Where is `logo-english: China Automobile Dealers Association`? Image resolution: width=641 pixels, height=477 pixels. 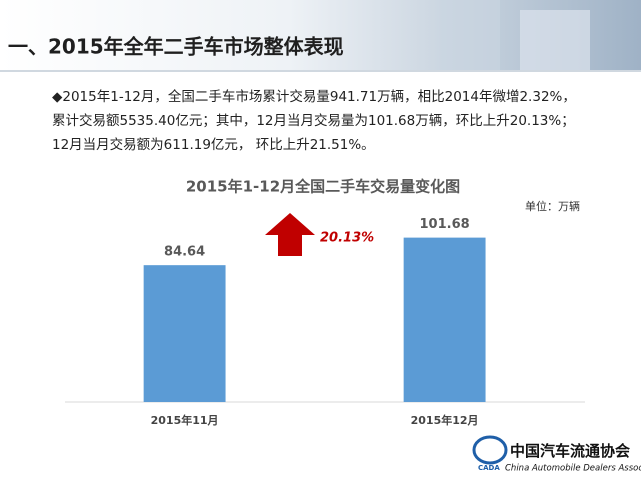
logo-english: China Automobile Dealers Association is located at coordinates (573, 469).